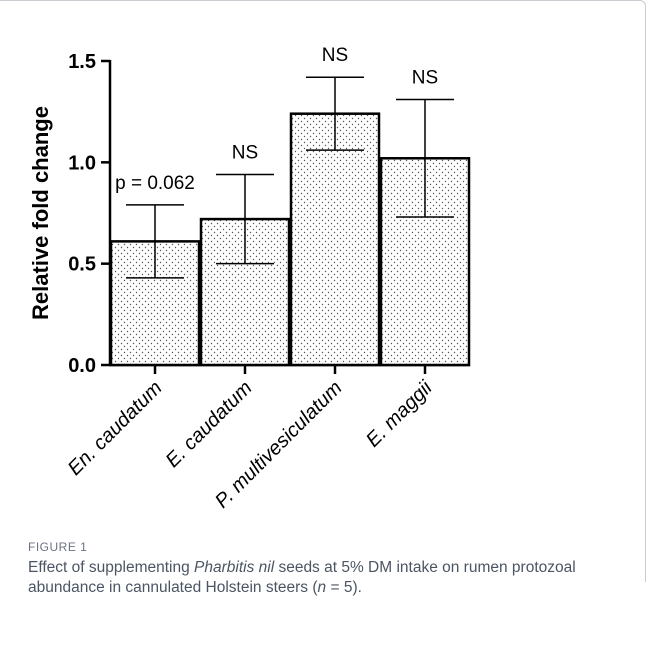 The image size is (648, 646). Describe the element at coordinates (322, 587) in the screenshot. I see `caption-n: n` at that location.